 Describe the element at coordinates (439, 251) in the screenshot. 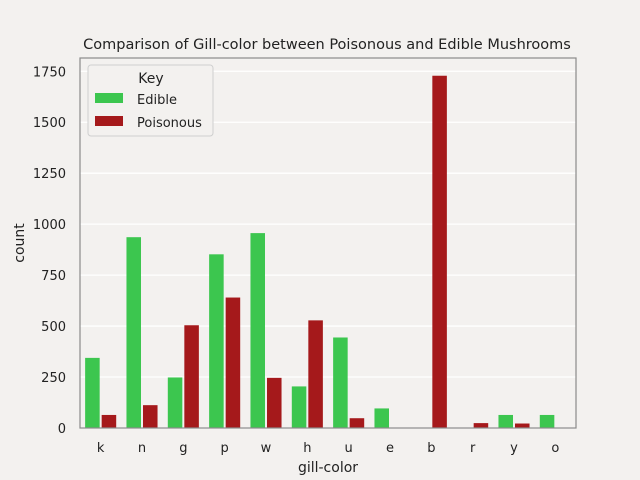

I see `bar-poisonous-b` at that location.